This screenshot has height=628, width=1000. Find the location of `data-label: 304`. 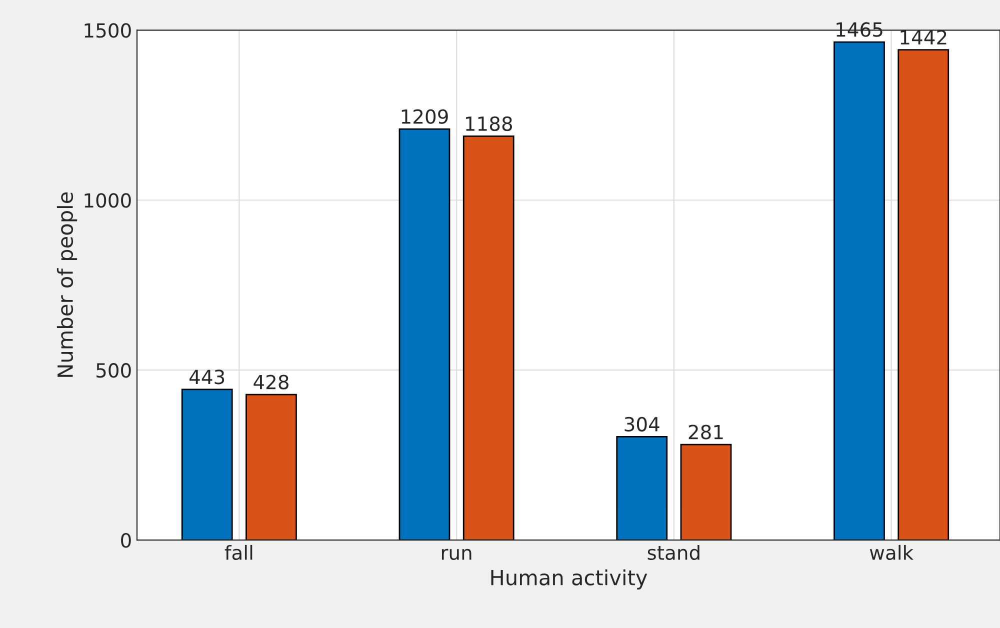

data-label: 304 is located at coordinates (642, 424).